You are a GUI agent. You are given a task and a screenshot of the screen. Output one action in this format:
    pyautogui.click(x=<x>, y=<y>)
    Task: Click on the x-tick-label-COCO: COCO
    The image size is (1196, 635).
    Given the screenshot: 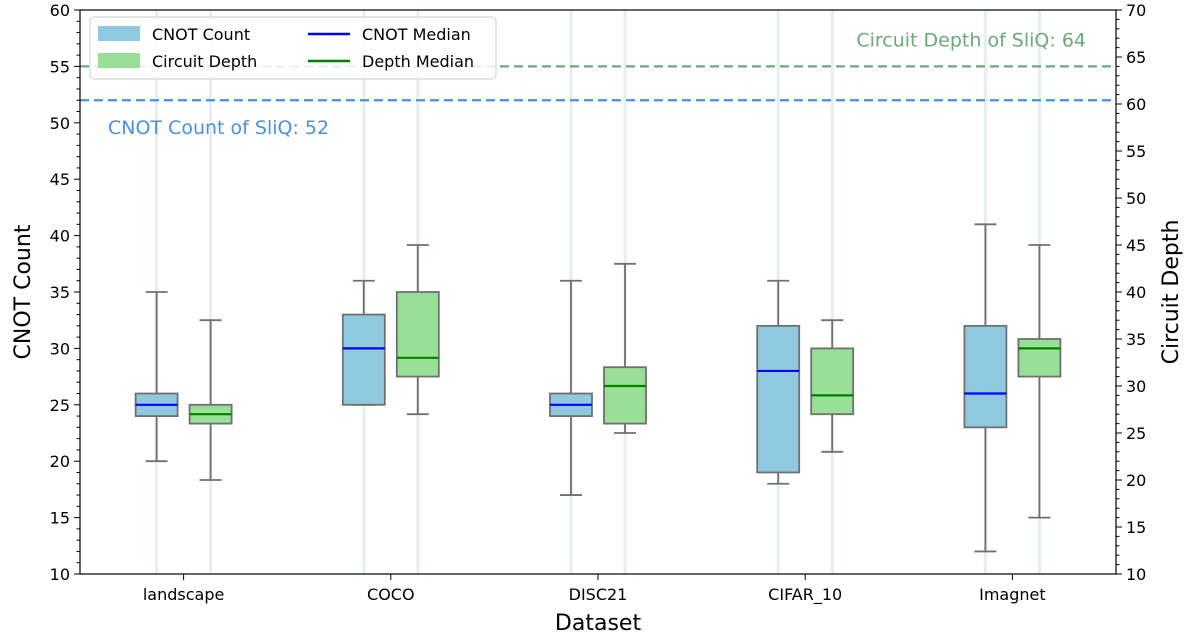 What is the action you would take?
    pyautogui.click(x=391, y=594)
    